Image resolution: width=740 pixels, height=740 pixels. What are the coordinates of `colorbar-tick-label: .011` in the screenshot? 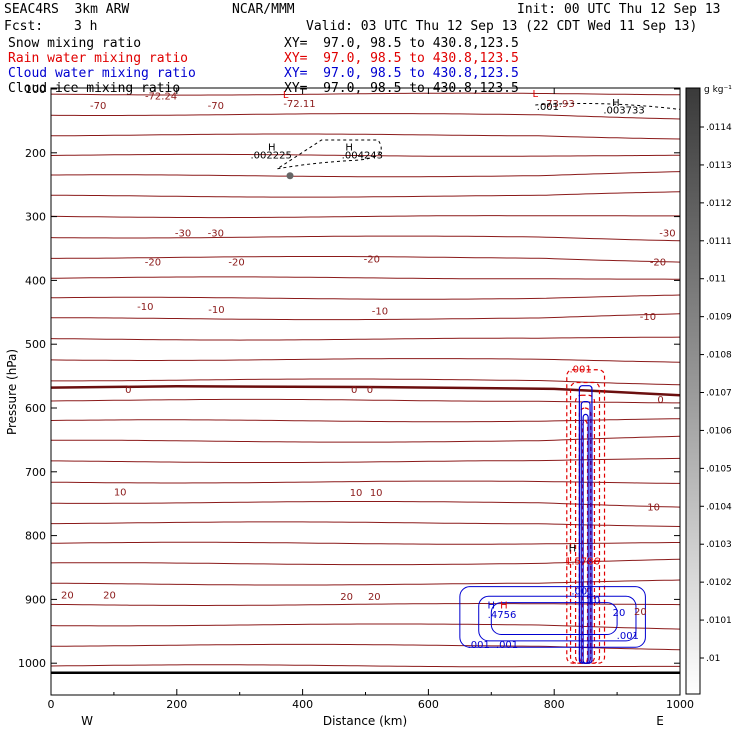 It's located at (716, 280).